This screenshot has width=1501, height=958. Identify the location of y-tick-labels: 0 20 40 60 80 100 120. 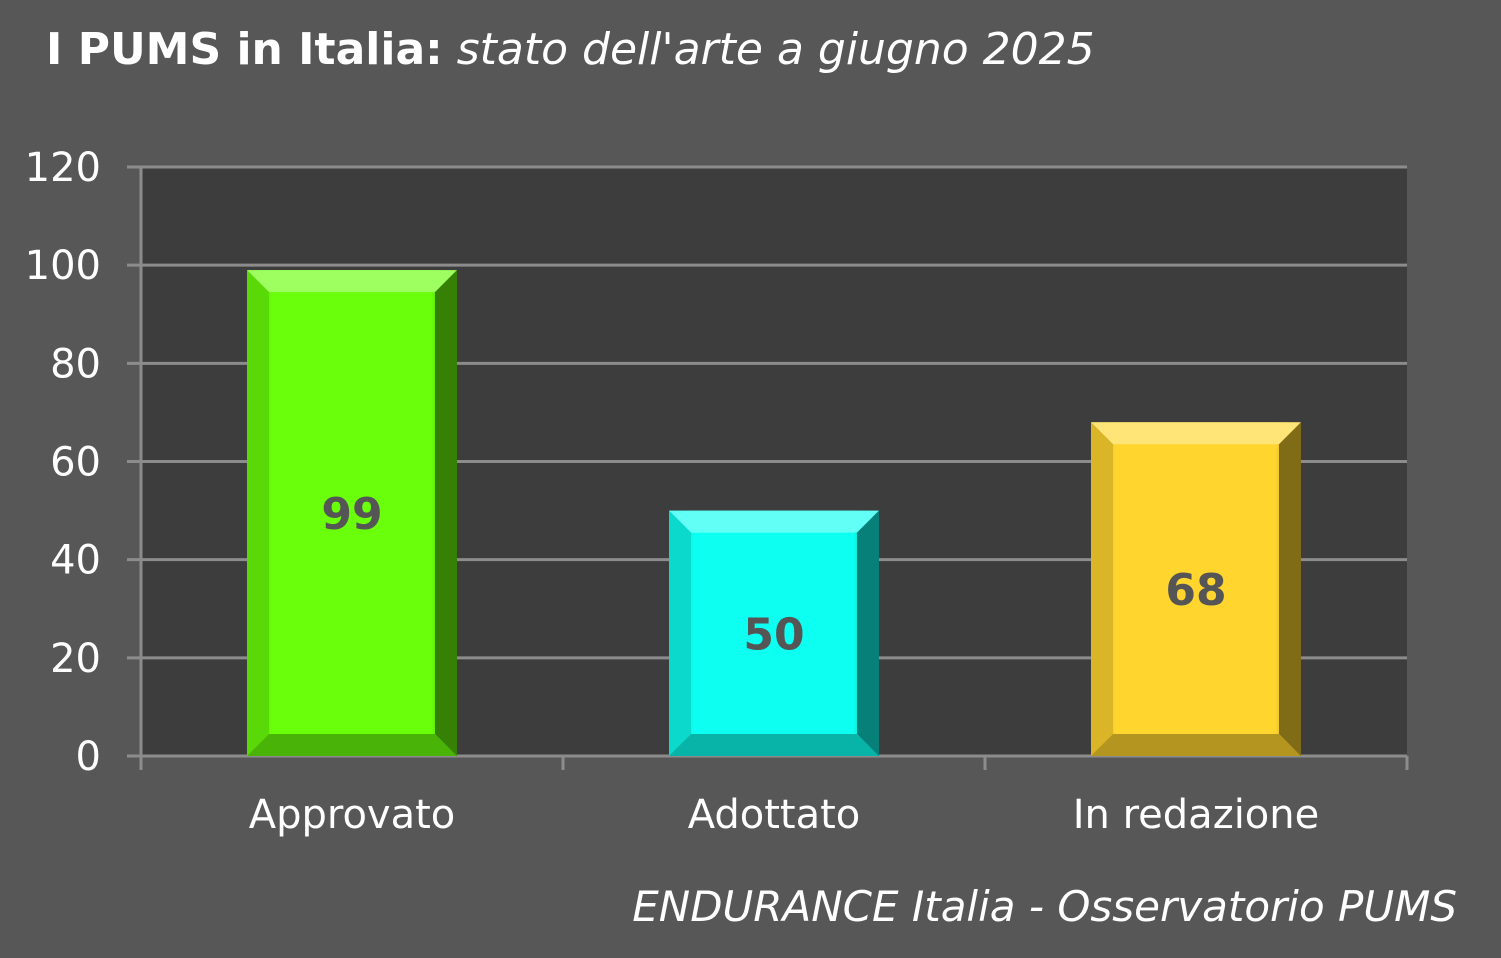
(63, 462).